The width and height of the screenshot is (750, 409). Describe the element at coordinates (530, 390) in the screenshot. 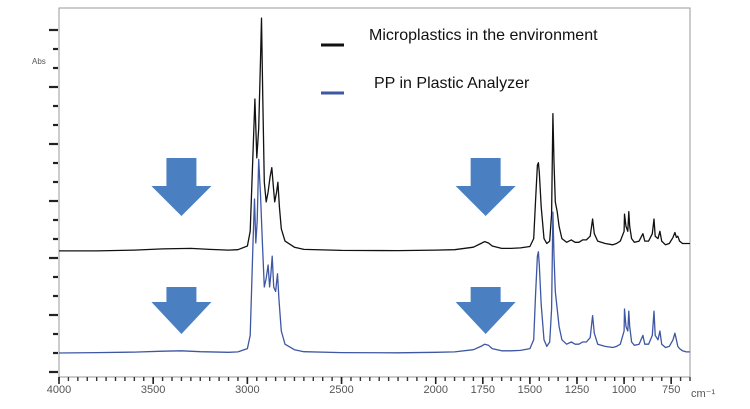

I see `x-tick-label: 1500` at that location.